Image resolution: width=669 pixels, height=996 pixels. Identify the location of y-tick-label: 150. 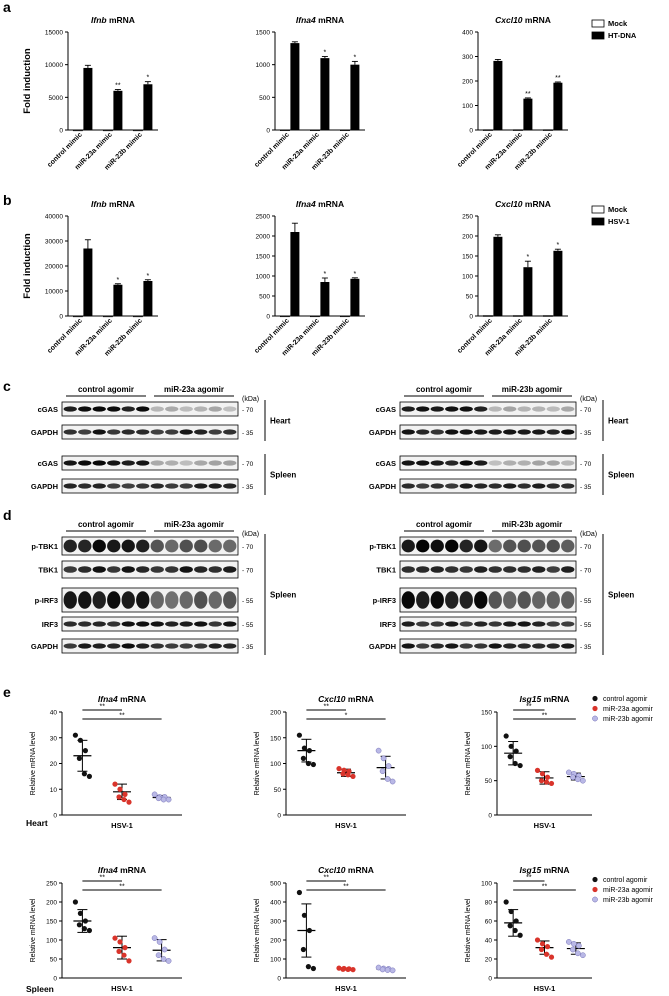
(51, 922).